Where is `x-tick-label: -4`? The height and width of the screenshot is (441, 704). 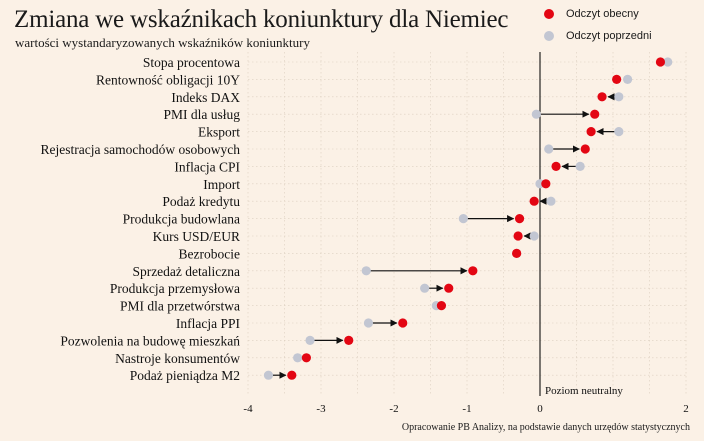 x-tick-label: -4 is located at coordinates (248, 409).